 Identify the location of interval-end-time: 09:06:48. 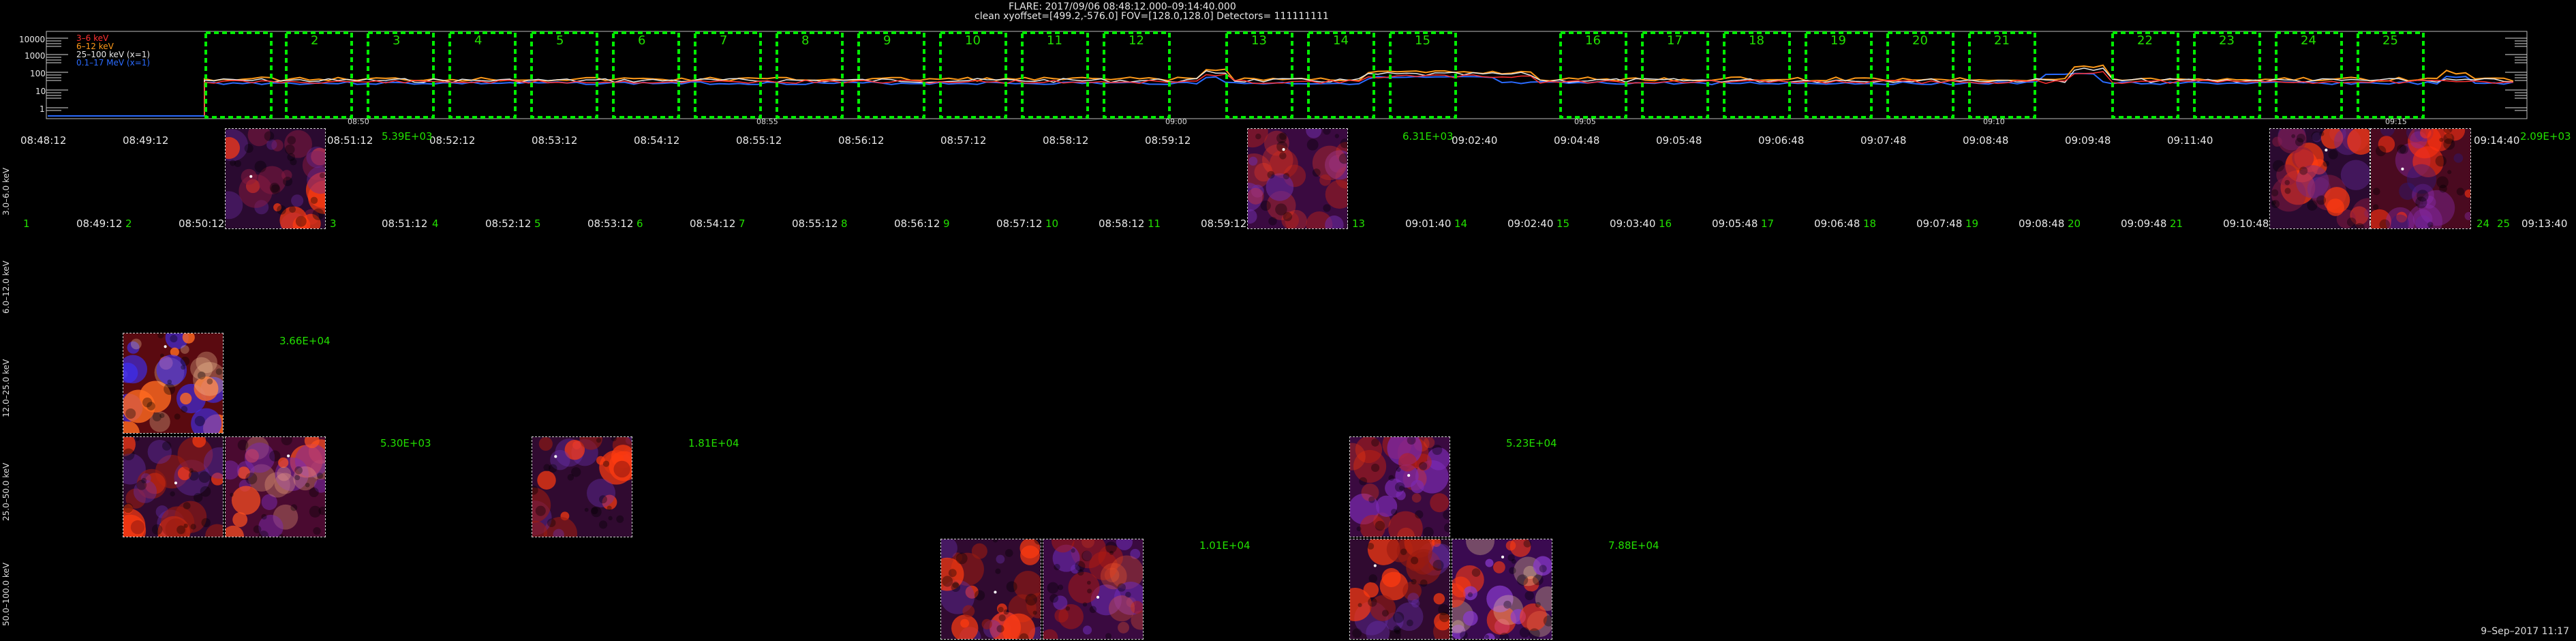
(1837, 224).